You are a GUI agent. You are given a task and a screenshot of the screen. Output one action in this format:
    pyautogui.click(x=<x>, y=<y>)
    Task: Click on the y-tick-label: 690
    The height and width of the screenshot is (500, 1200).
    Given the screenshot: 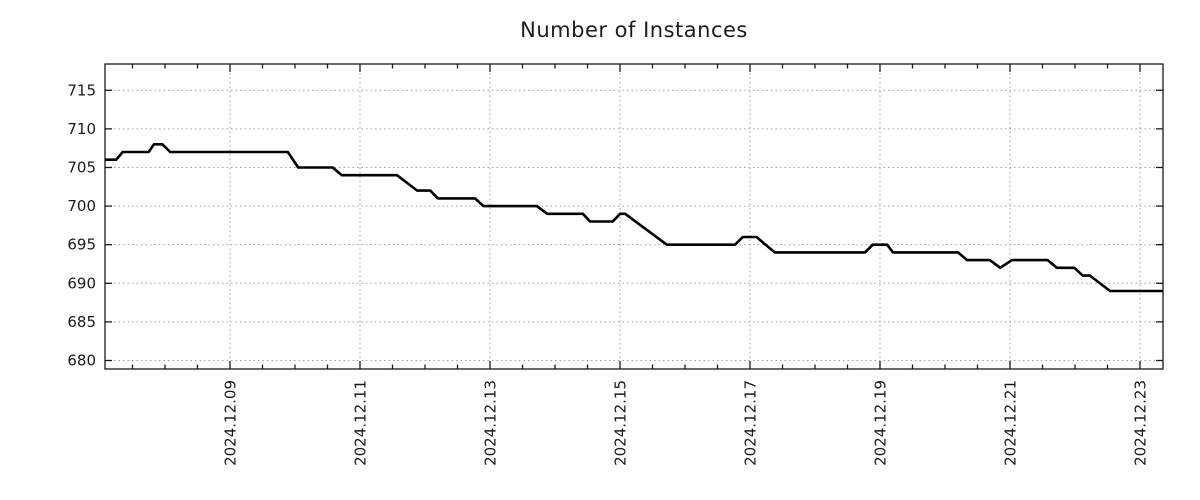 What is the action you would take?
    pyautogui.click(x=81, y=283)
    